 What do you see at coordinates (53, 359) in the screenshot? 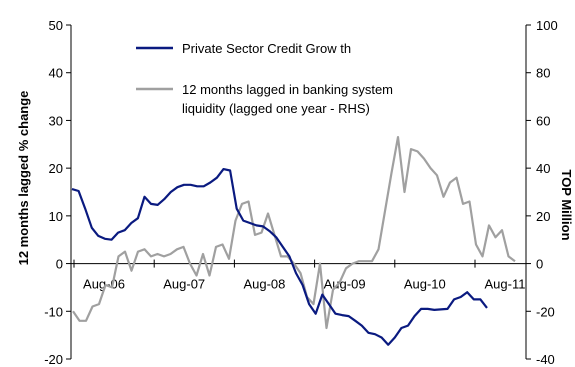
I see `left-tick-label: -20` at bounding box center [53, 359].